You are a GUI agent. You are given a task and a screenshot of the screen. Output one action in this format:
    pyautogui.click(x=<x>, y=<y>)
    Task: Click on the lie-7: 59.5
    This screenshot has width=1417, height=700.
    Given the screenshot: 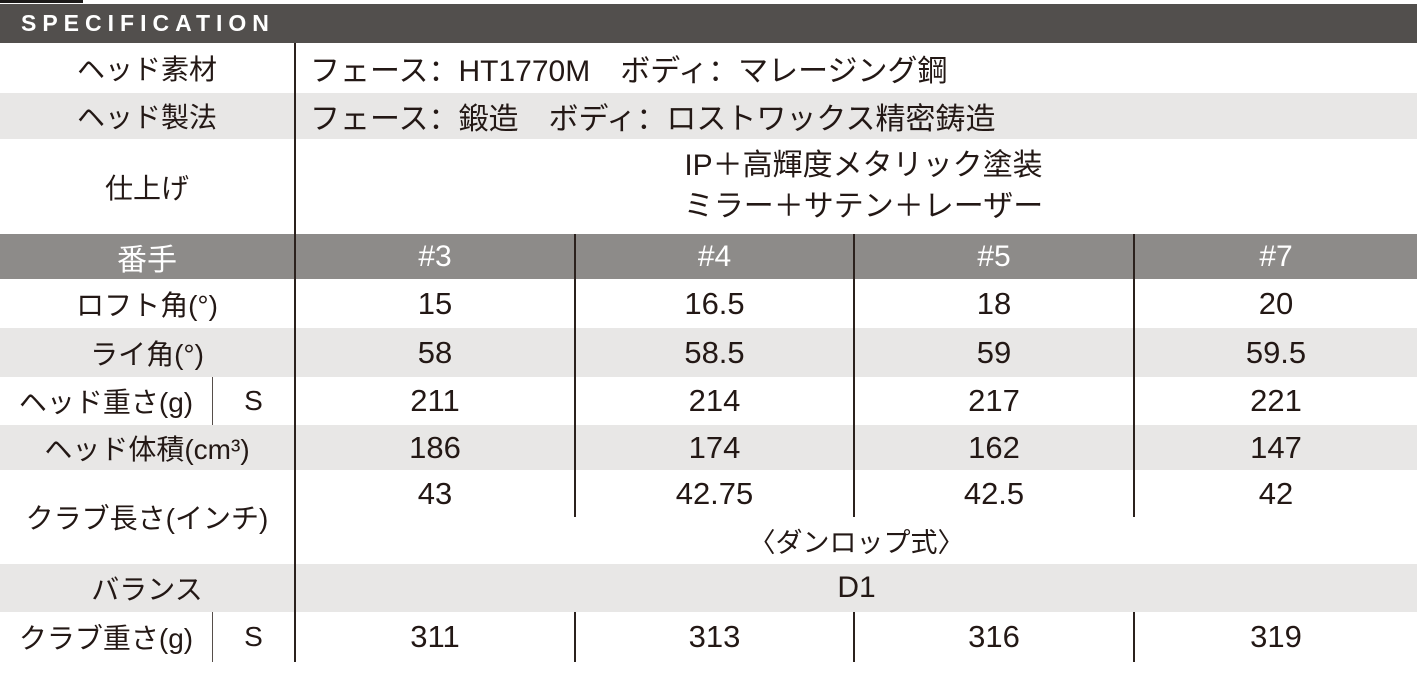 What is the action you would take?
    pyautogui.click(x=1276, y=352)
    